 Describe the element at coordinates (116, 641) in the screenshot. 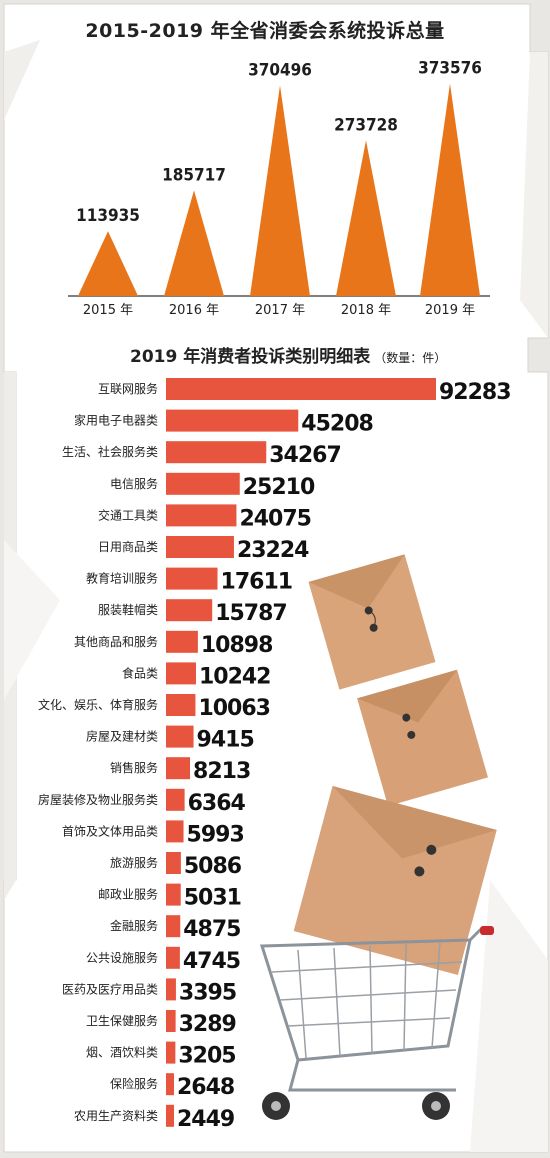

I see `category-label: 其他商品和服务` at that location.